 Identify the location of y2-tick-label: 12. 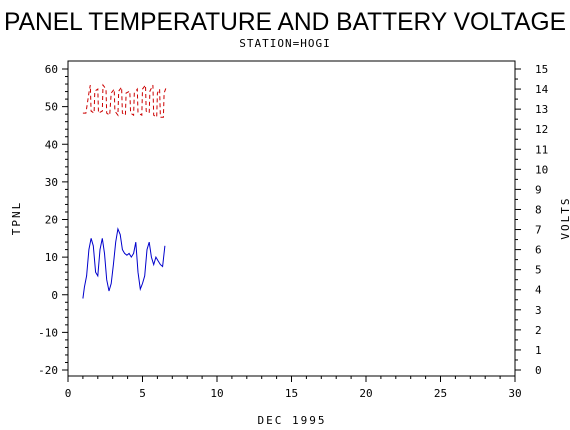
(541, 129).